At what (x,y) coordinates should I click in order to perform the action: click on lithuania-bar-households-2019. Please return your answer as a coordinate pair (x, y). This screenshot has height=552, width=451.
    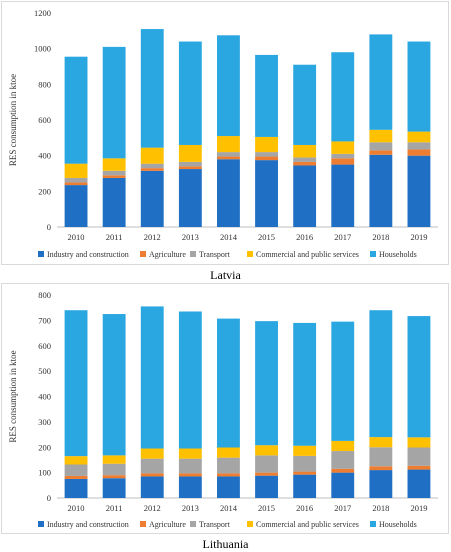
    Looking at the image, I should click on (419, 377).